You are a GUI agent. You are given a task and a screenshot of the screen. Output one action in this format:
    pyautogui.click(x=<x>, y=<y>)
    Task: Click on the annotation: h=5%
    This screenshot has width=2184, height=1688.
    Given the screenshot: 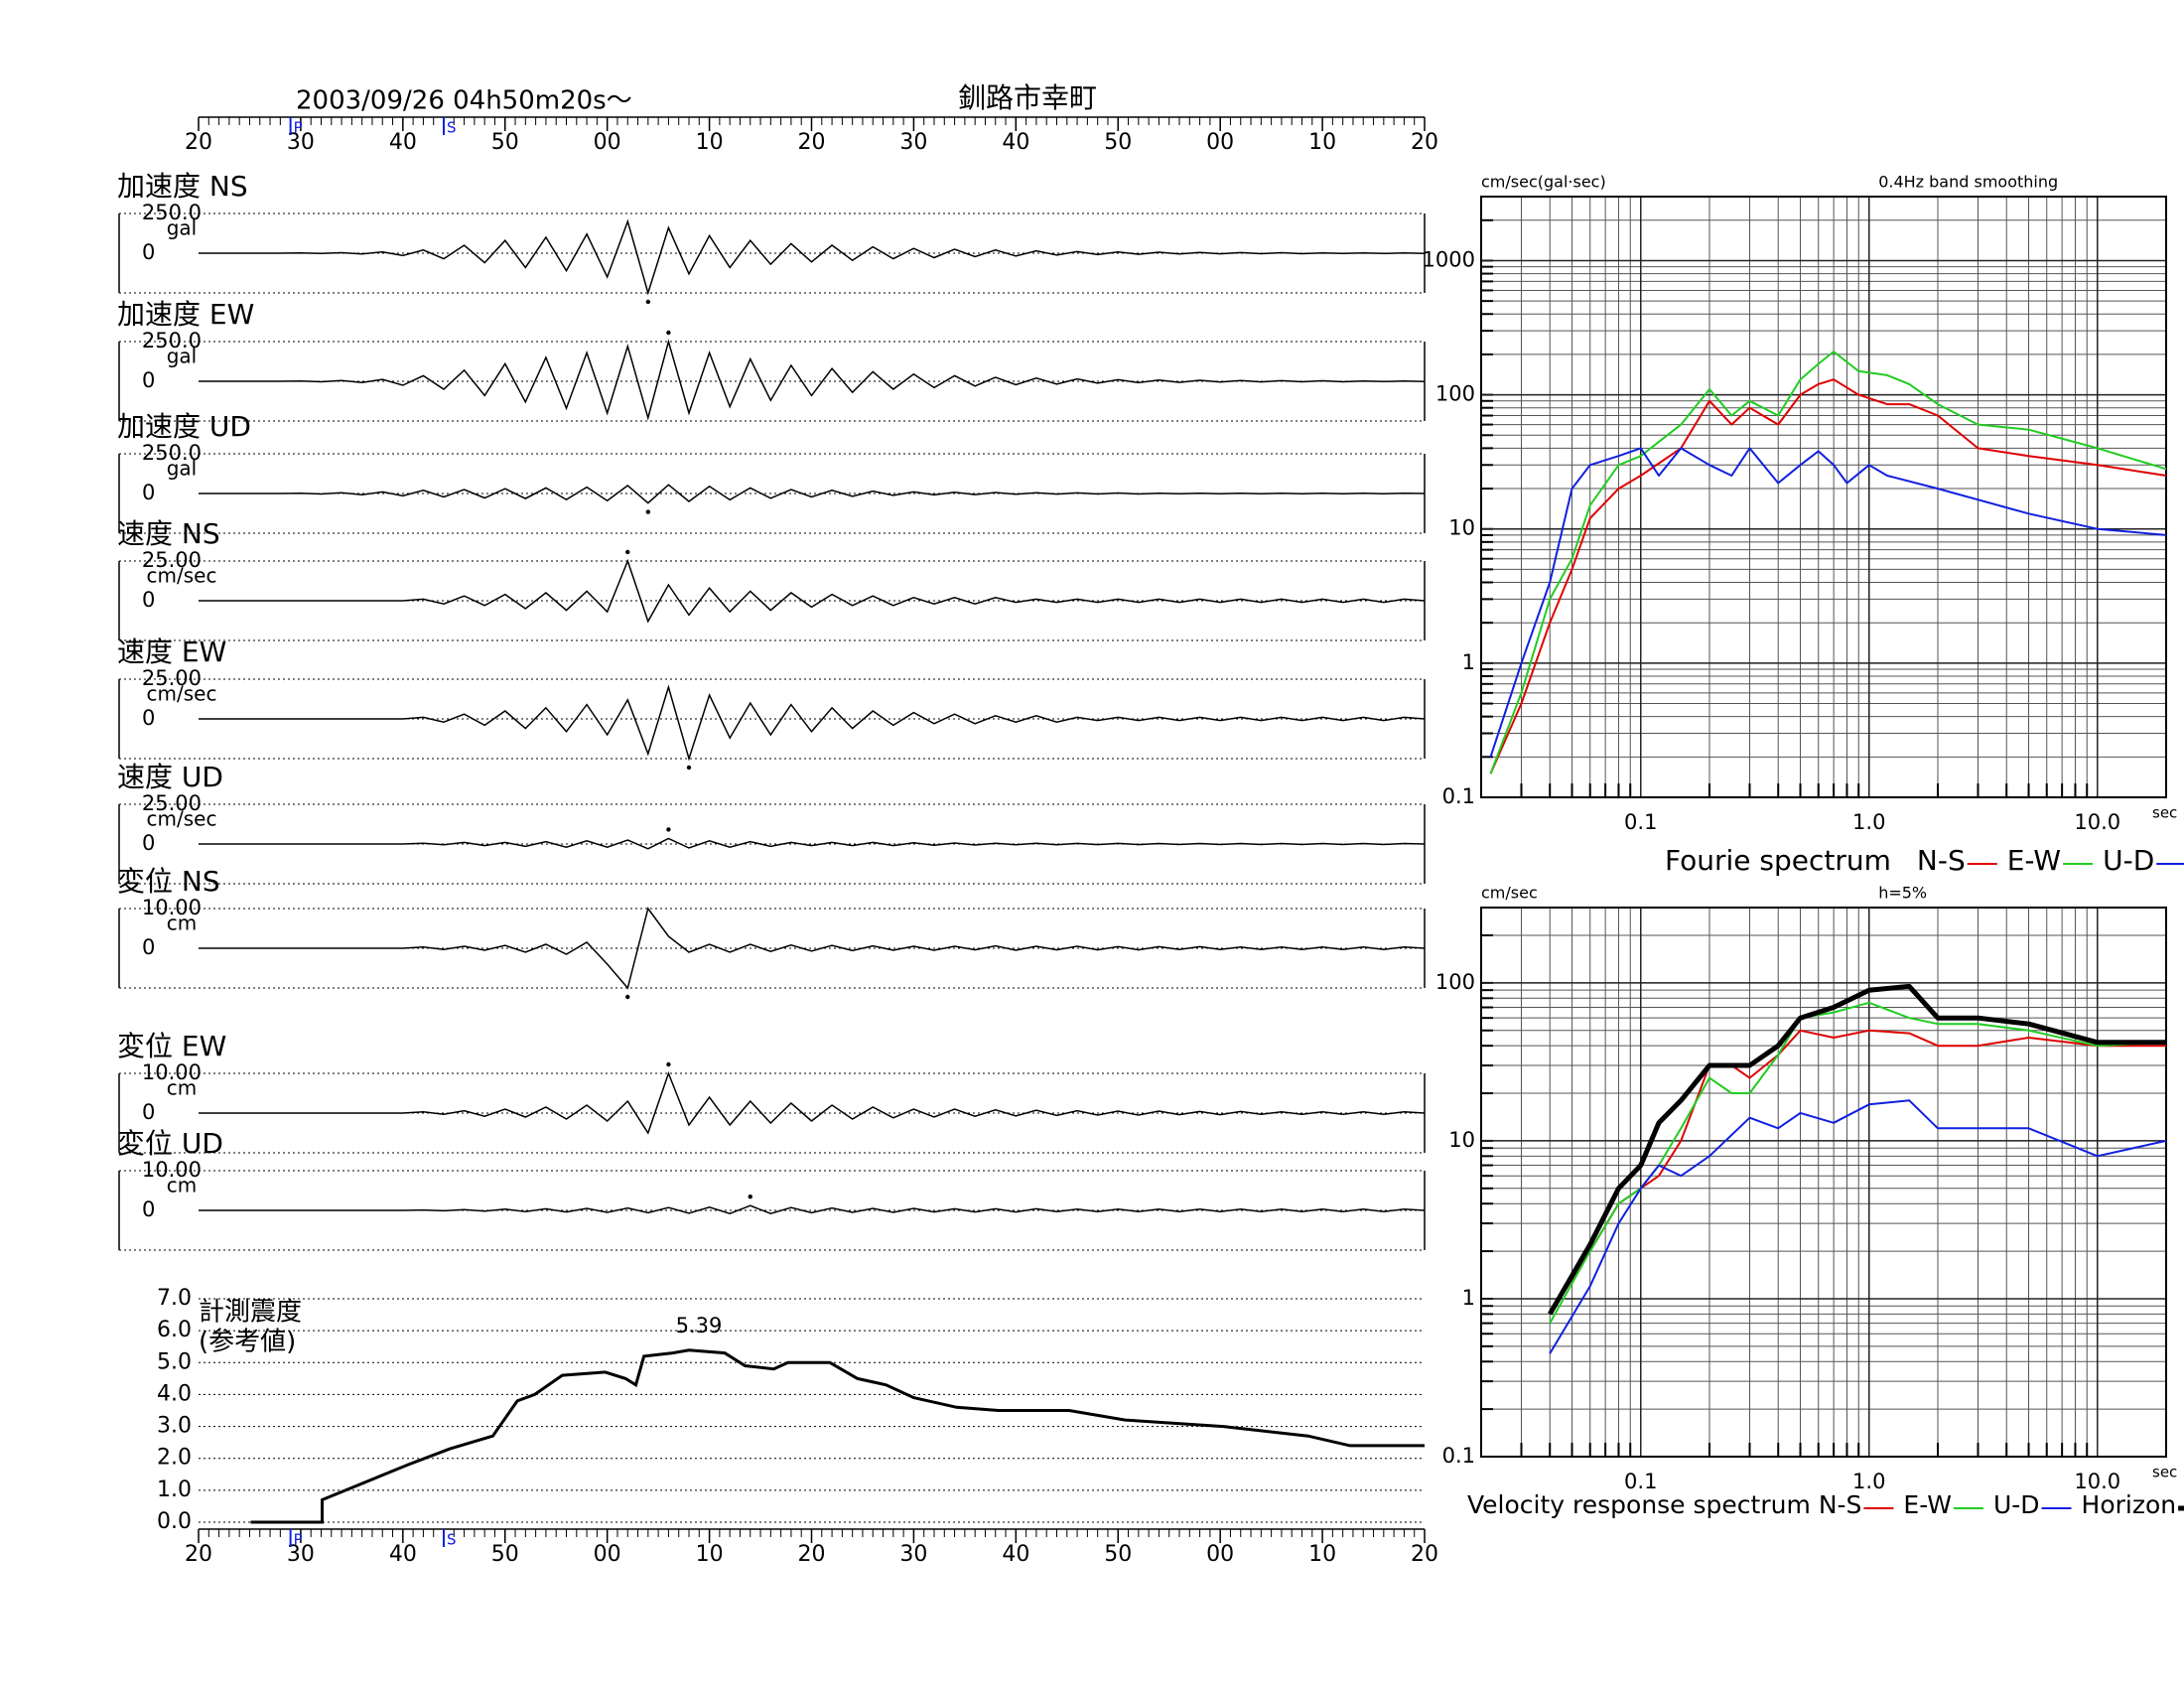 What is the action you would take?
    pyautogui.click(x=1902, y=893)
    